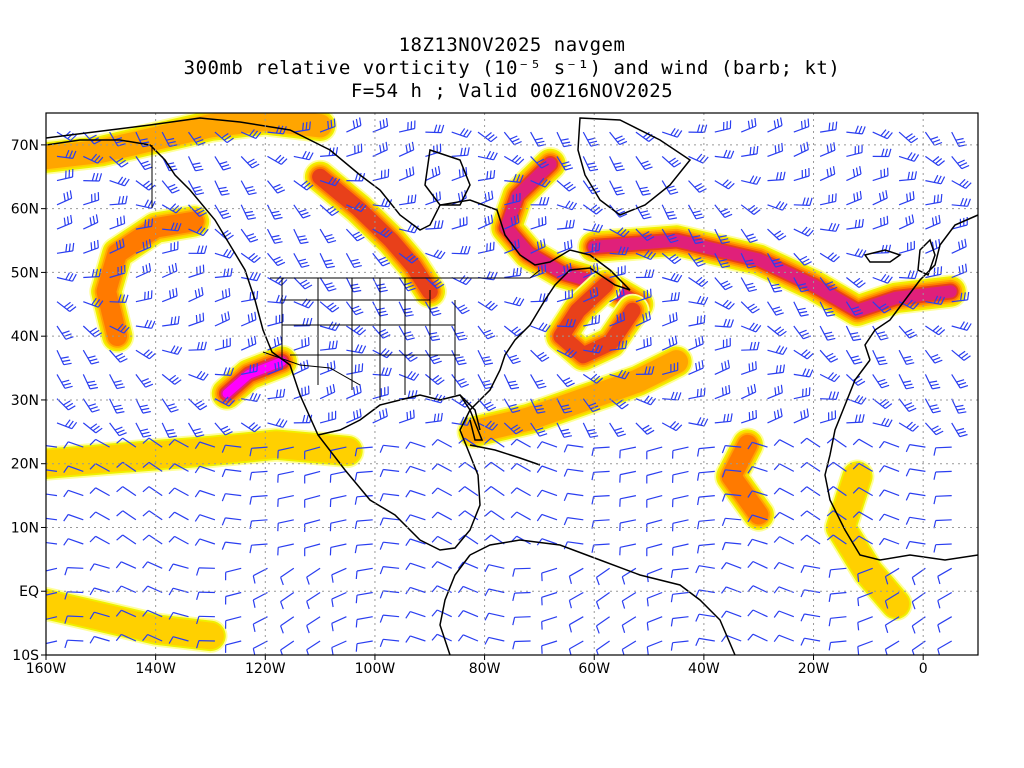 The width and height of the screenshot is (1024, 768). What do you see at coordinates (921, 287) in the screenshot?
I see `europe-coast` at bounding box center [921, 287].